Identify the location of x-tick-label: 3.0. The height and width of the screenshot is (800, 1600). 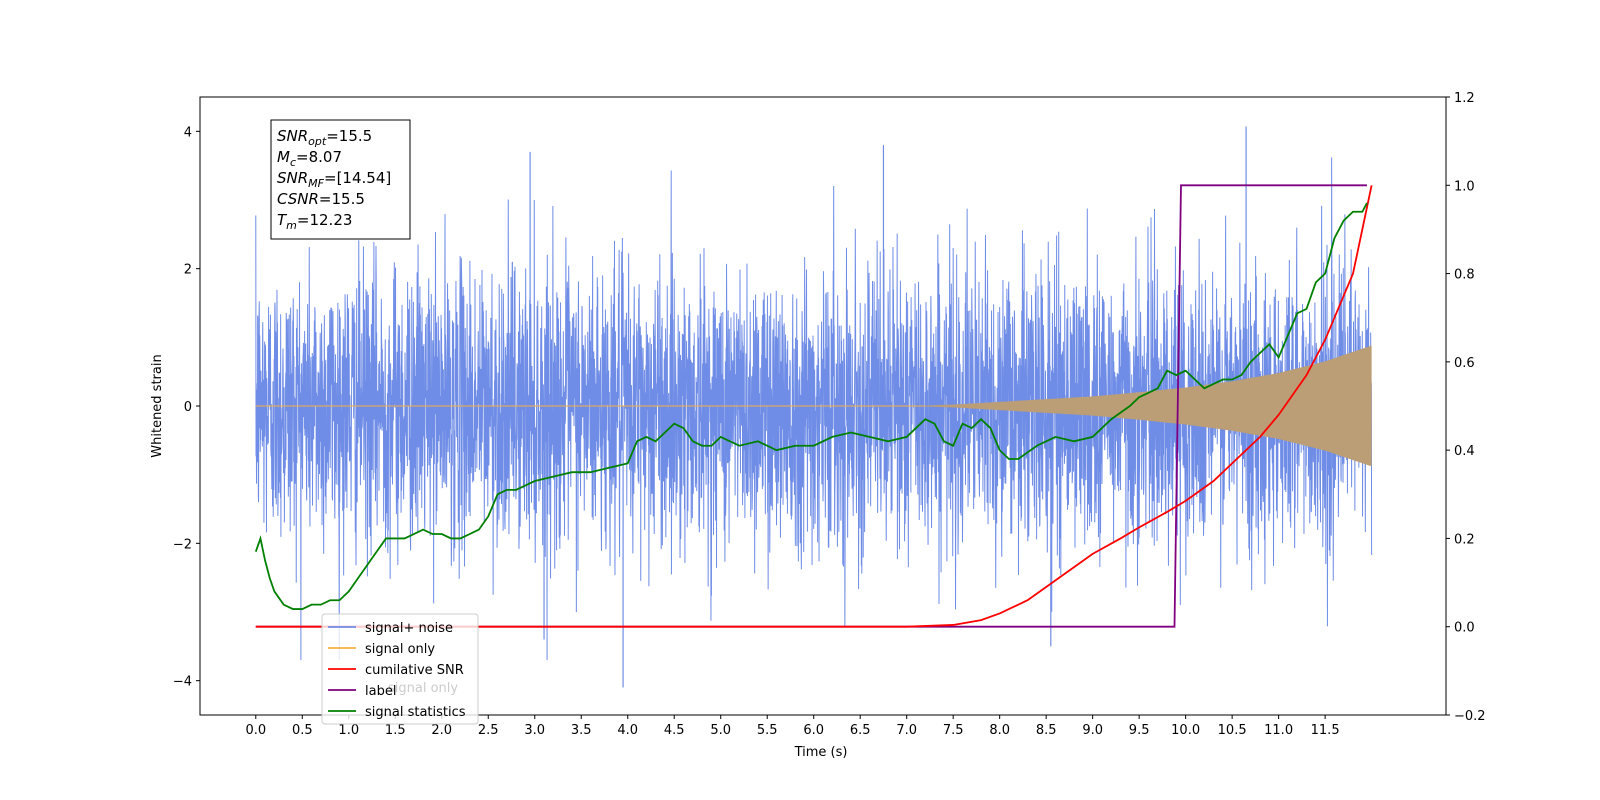
(534, 730).